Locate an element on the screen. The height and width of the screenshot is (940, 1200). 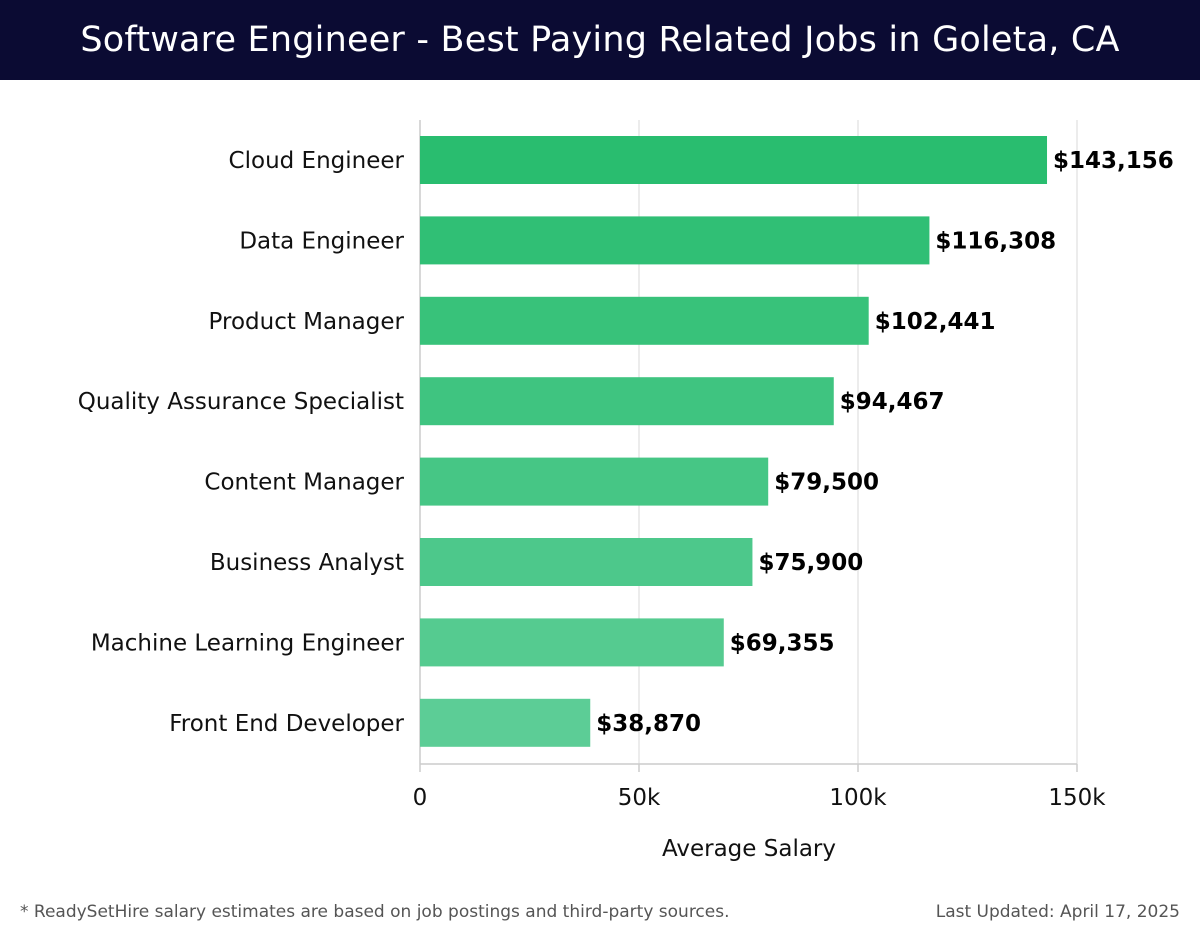
value-label: $69,355 is located at coordinates (782, 643).